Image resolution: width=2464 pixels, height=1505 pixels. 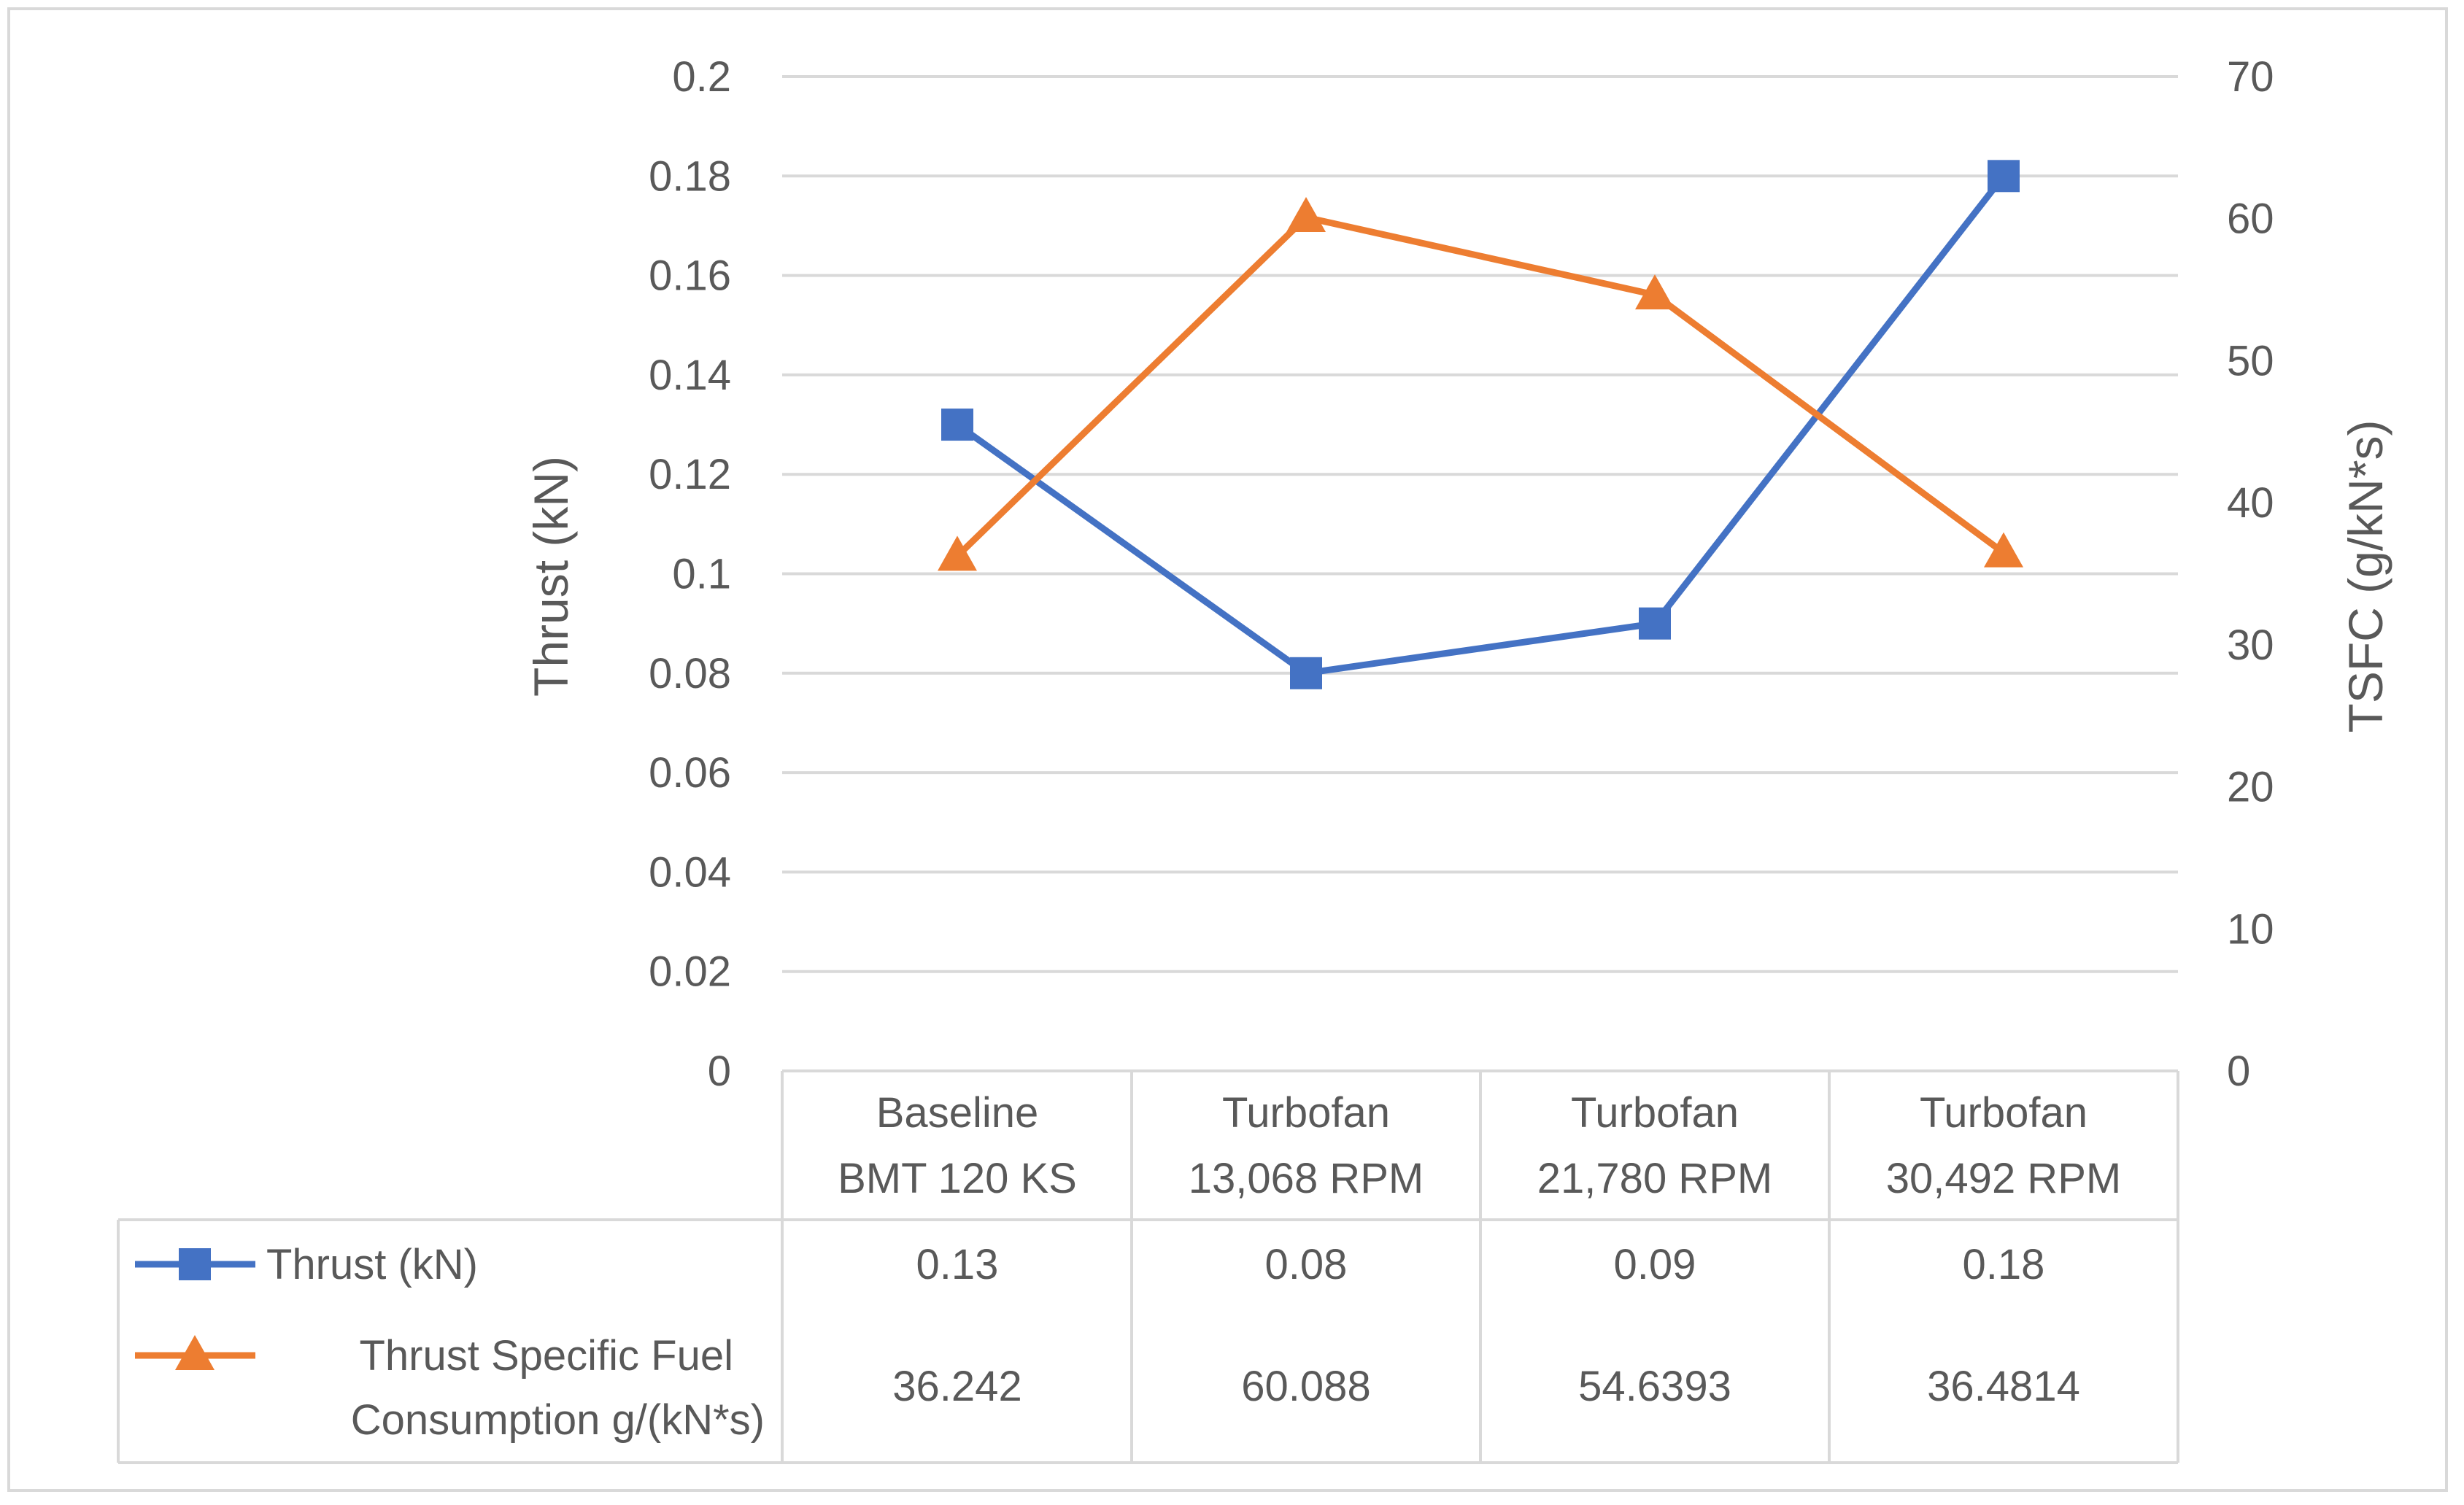 What do you see at coordinates (690, 176) in the screenshot?
I see `y-left-tick-label: 0.18` at bounding box center [690, 176].